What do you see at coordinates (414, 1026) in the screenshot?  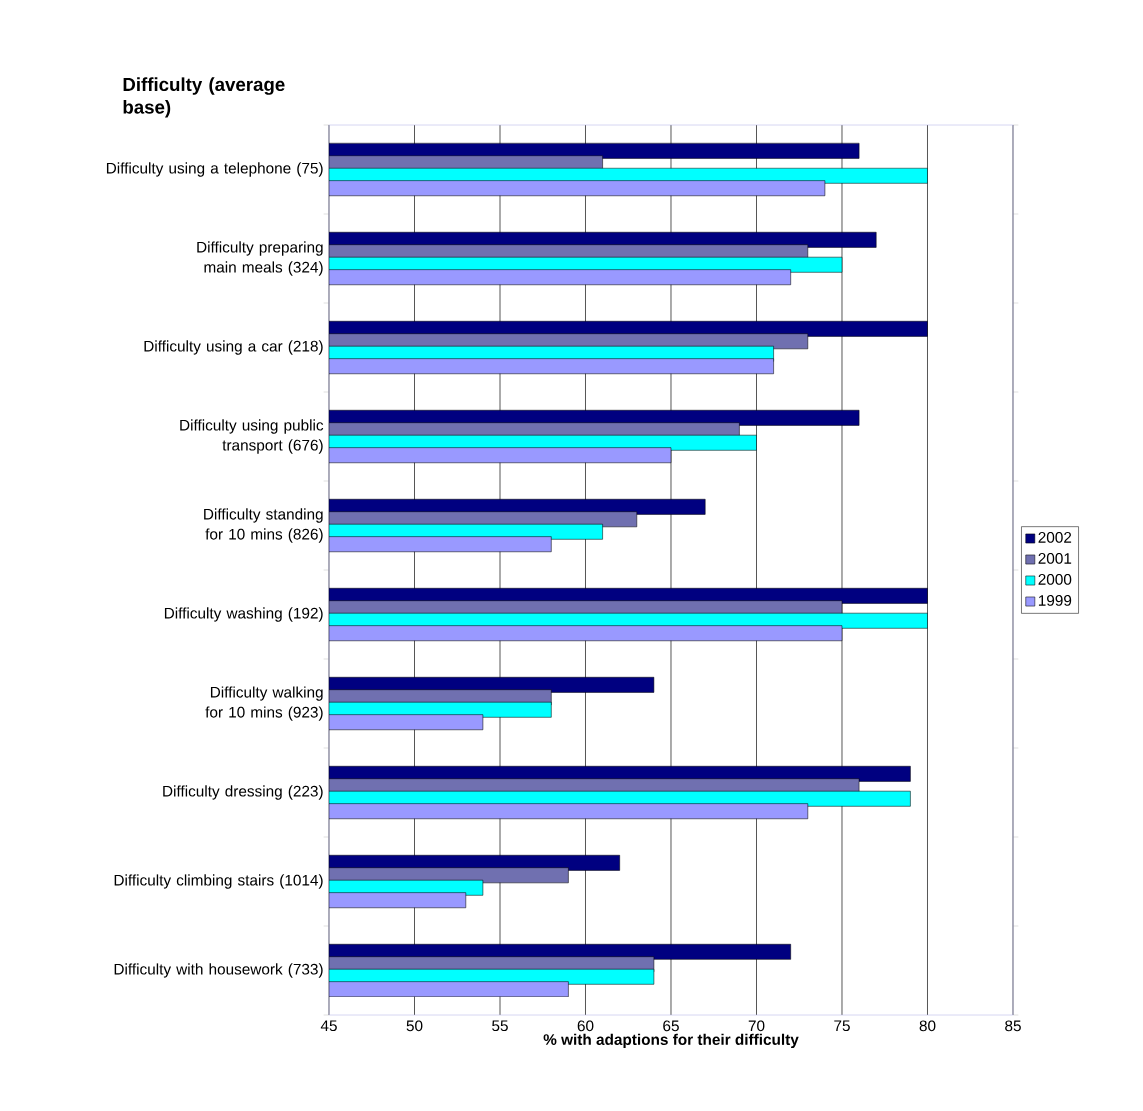 I see `x-tick-label: 50` at bounding box center [414, 1026].